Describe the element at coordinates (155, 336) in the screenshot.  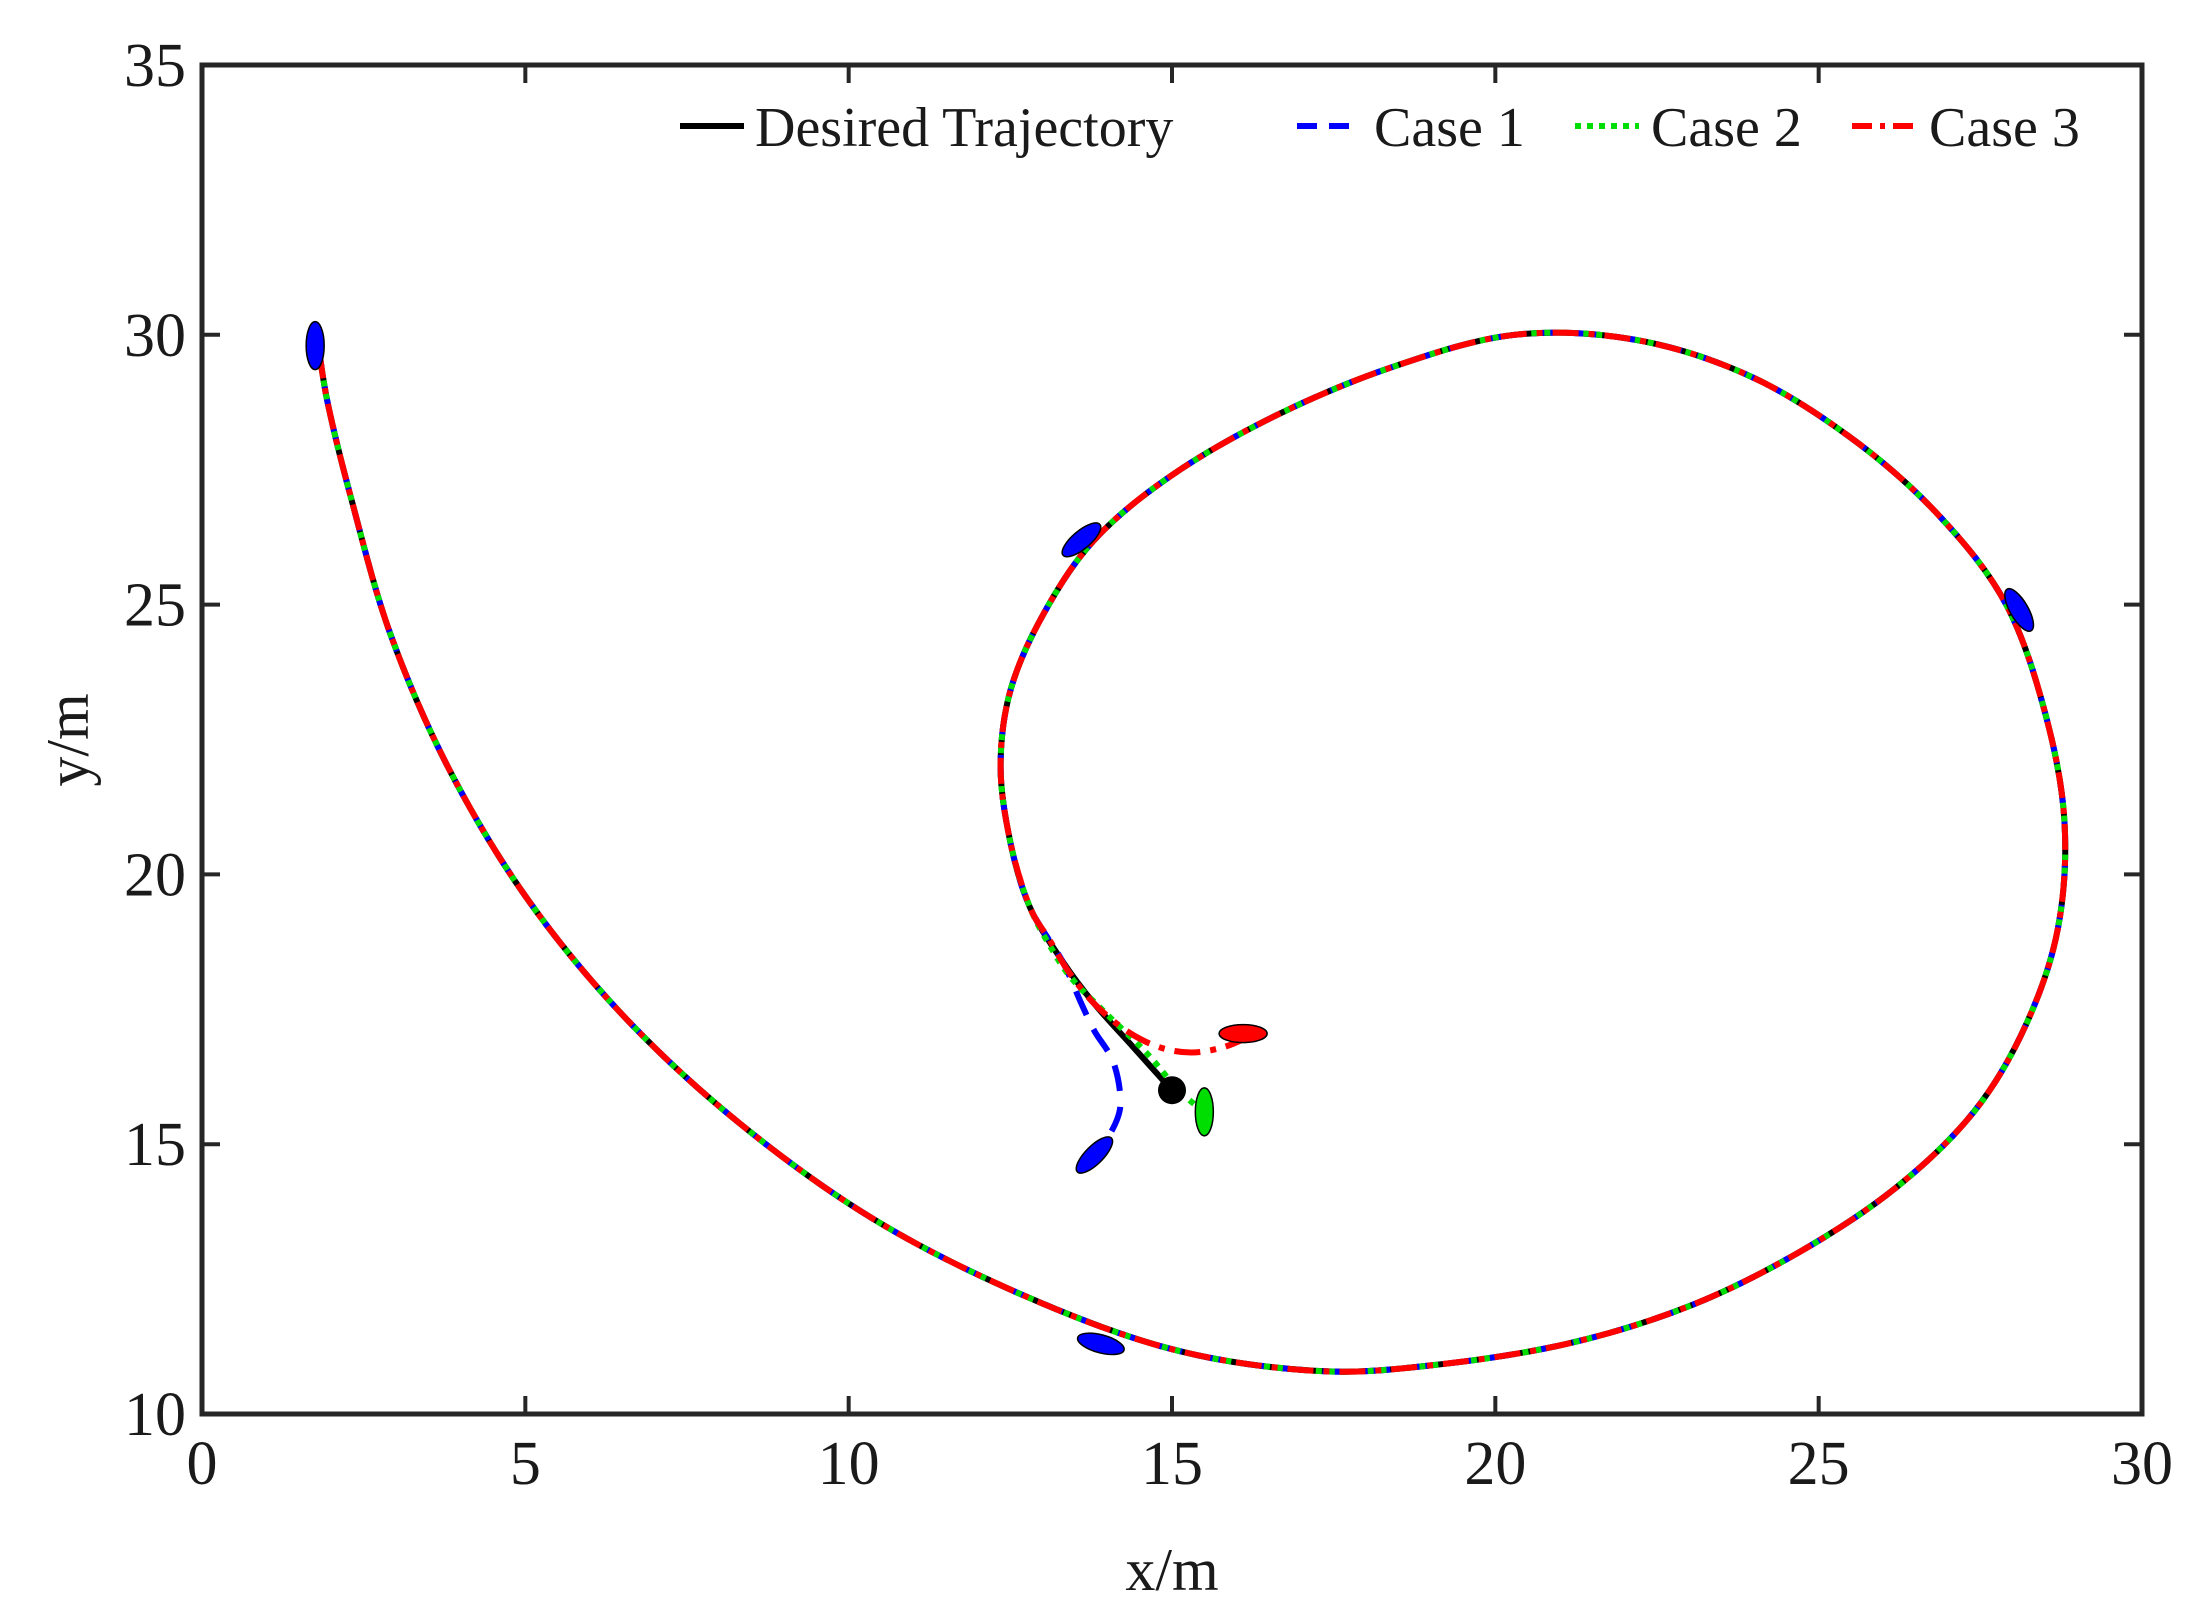
I see `y-tick-label: 30` at that location.